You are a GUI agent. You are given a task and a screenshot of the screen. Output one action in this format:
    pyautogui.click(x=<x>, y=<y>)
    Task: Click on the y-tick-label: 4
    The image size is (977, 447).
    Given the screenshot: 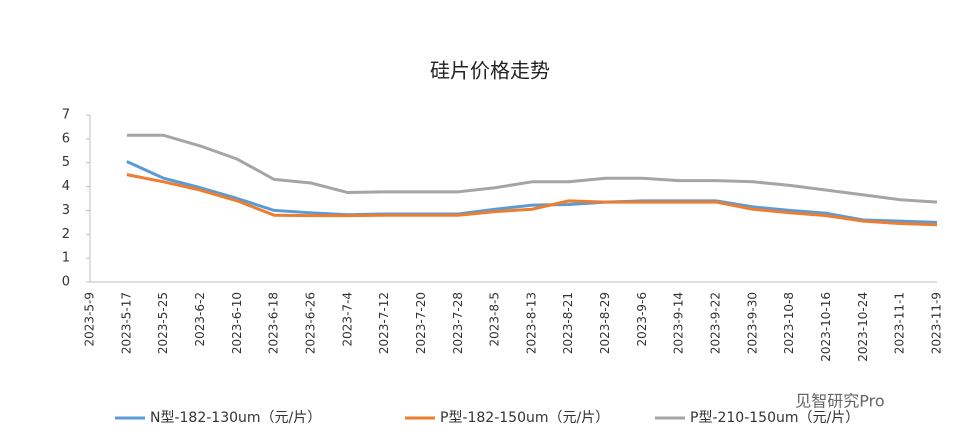 What is the action you would take?
    pyautogui.click(x=66, y=186)
    